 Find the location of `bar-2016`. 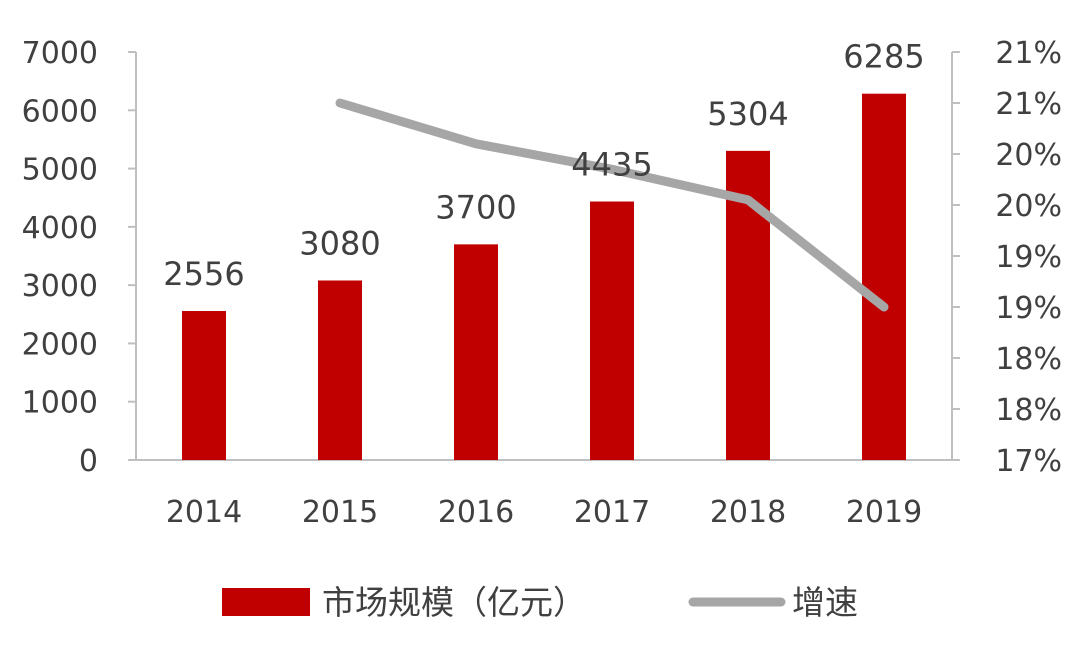

bar-2016 is located at coordinates (476, 352).